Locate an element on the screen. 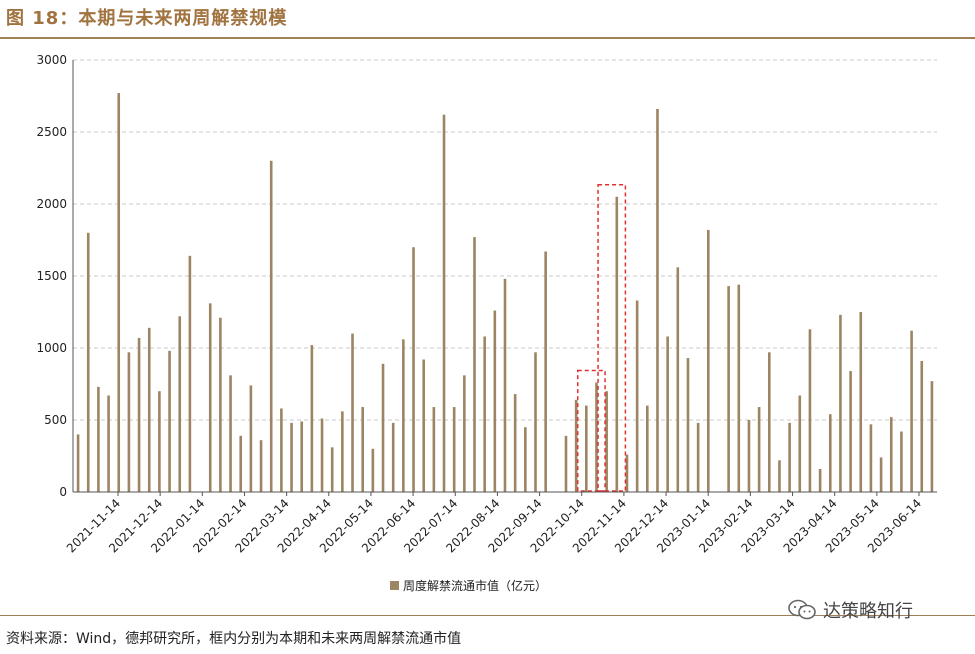 The image size is (975, 654). legend-swatch is located at coordinates (394, 585).